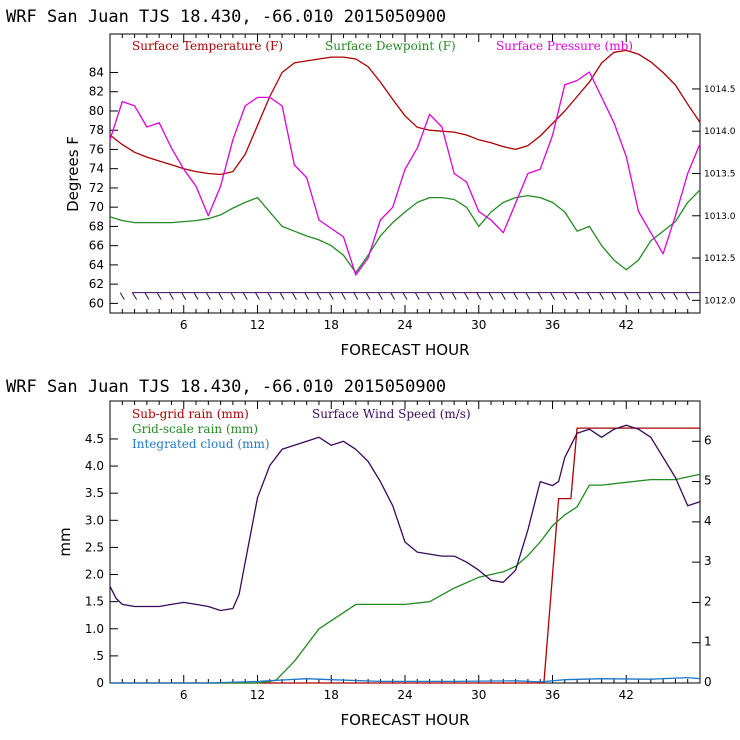  What do you see at coordinates (96, 72) in the screenshot?
I see `y-tick-label: 84` at bounding box center [96, 72].